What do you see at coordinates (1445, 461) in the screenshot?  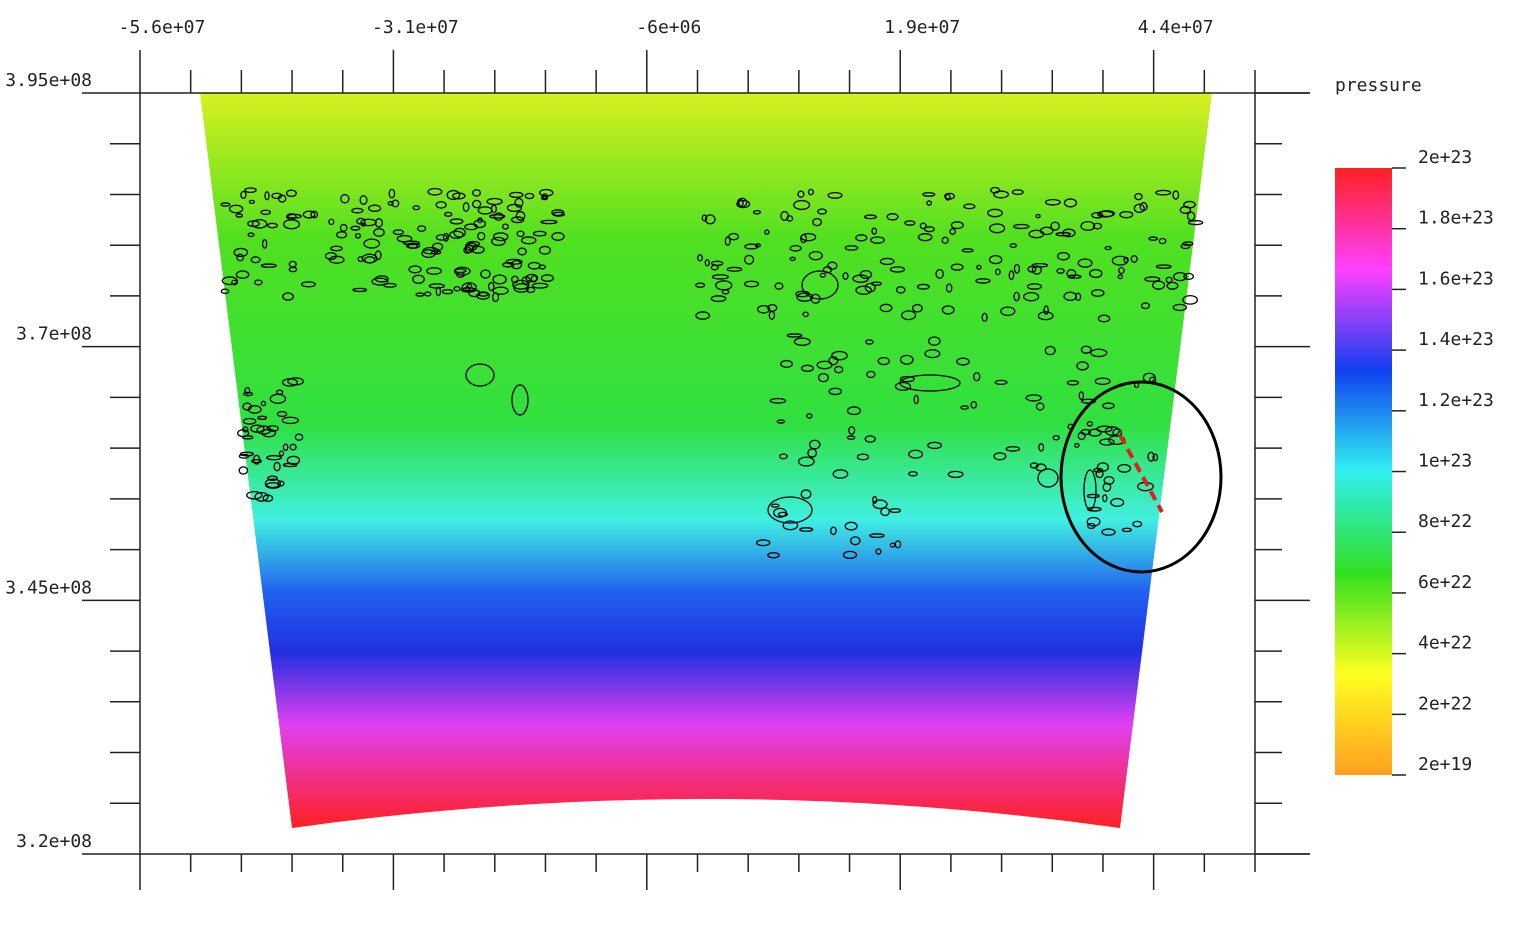 I see `colorbar-tick-label: 1e+23` at bounding box center [1445, 461].